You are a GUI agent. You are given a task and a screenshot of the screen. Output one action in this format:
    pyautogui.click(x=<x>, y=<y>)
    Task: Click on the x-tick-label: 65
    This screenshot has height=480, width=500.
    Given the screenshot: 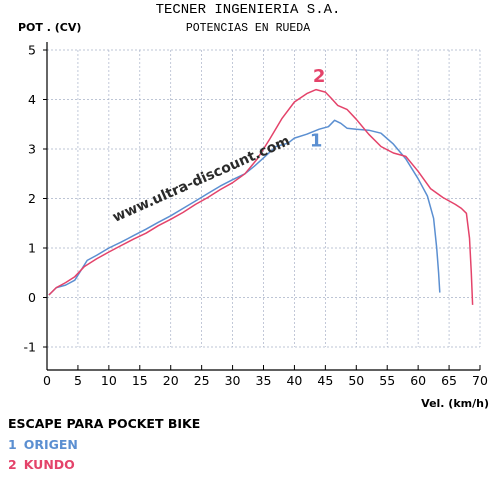 What is the action you would take?
    pyautogui.click(x=449, y=380)
    